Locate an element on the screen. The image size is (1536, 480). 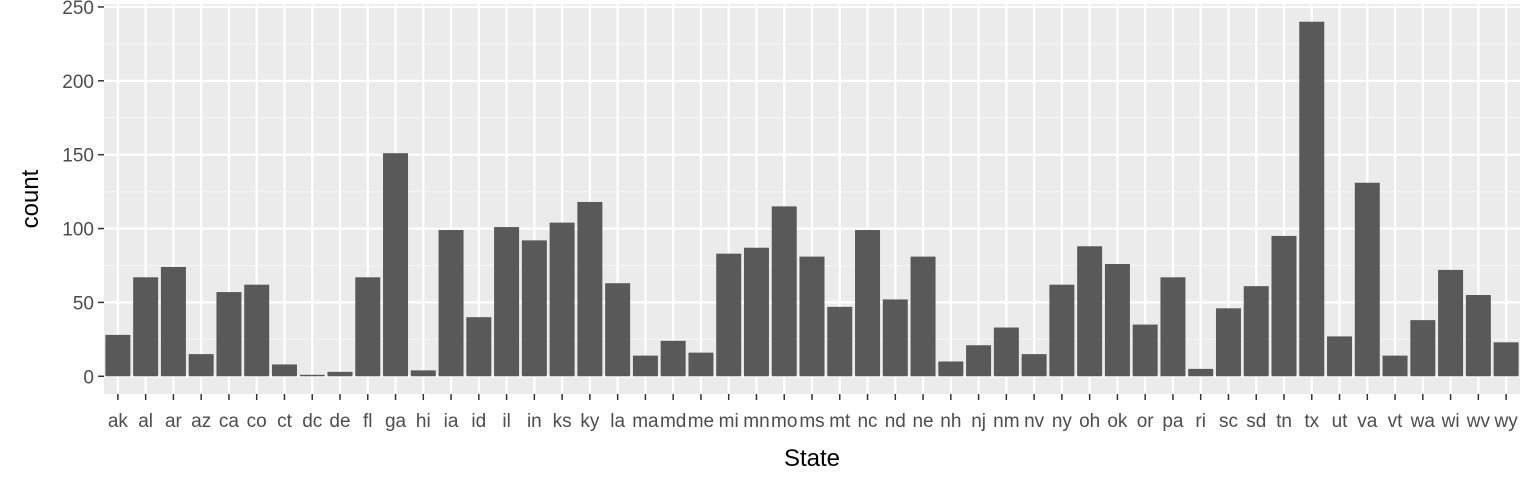
x-tick-label: wv is located at coordinates (1478, 421).